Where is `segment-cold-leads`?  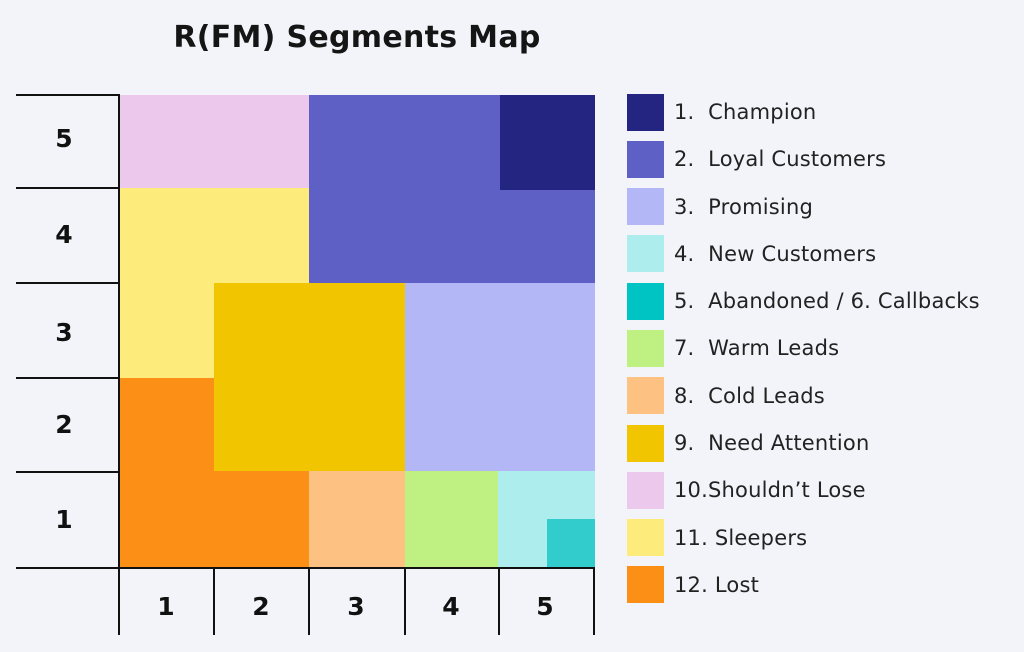
segment-cold-leads is located at coordinates (357, 519).